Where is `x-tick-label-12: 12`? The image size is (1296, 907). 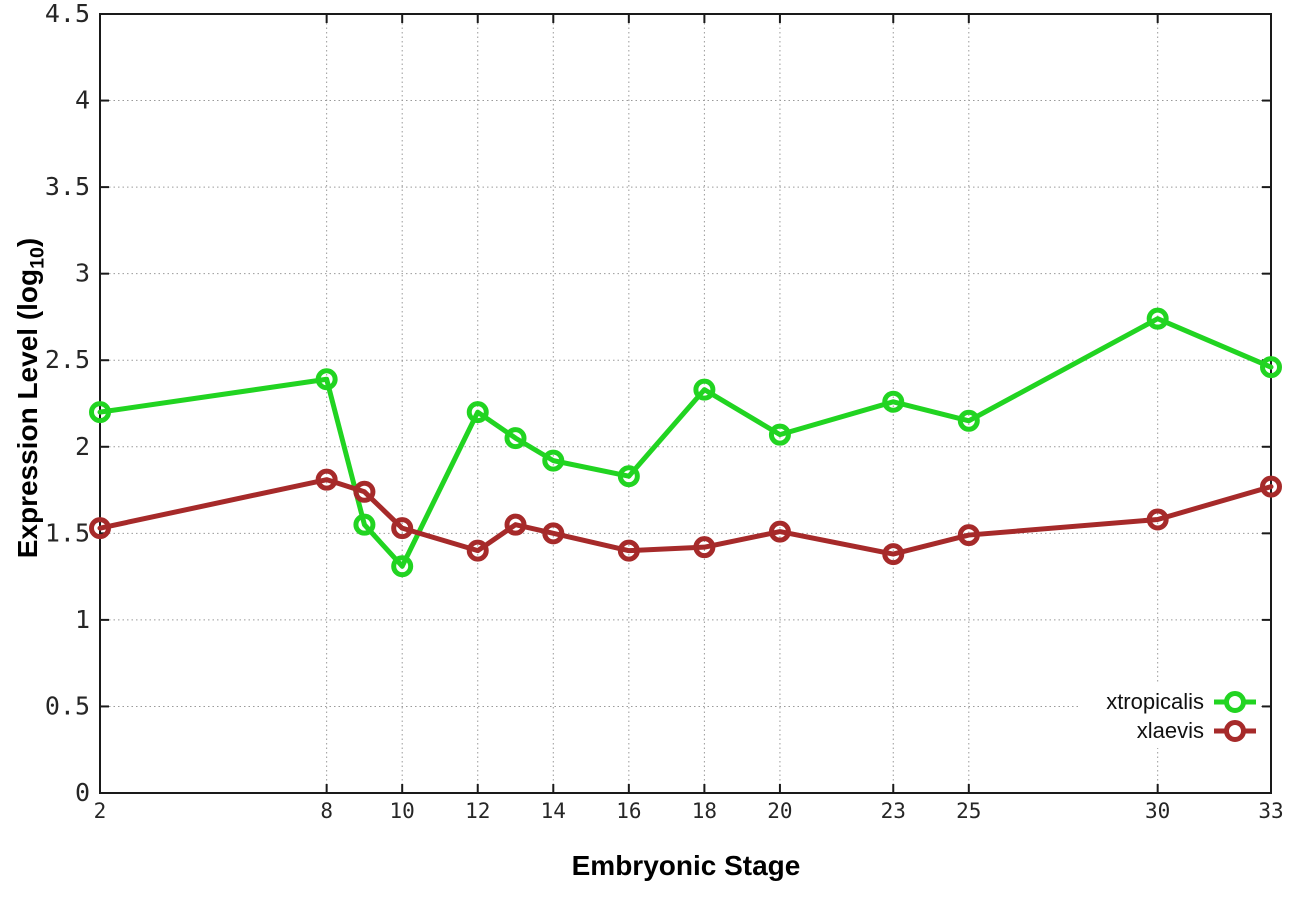 x-tick-label-12: 12 is located at coordinates (477, 811).